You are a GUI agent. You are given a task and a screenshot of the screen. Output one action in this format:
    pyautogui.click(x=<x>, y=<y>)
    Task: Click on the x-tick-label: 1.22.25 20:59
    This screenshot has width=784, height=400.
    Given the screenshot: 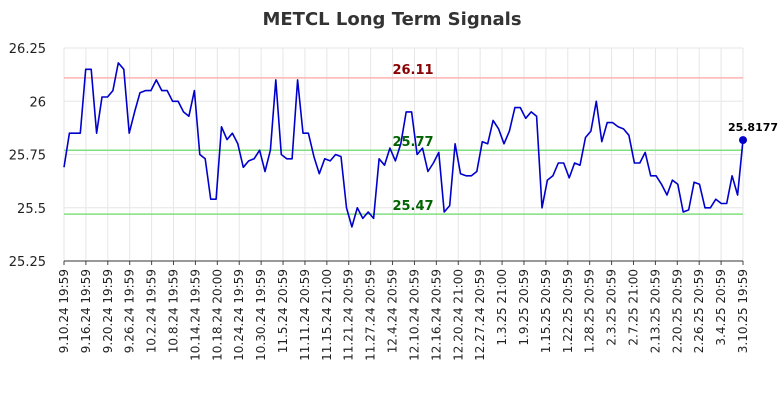 What is the action you would take?
    pyautogui.click(x=568, y=311)
    